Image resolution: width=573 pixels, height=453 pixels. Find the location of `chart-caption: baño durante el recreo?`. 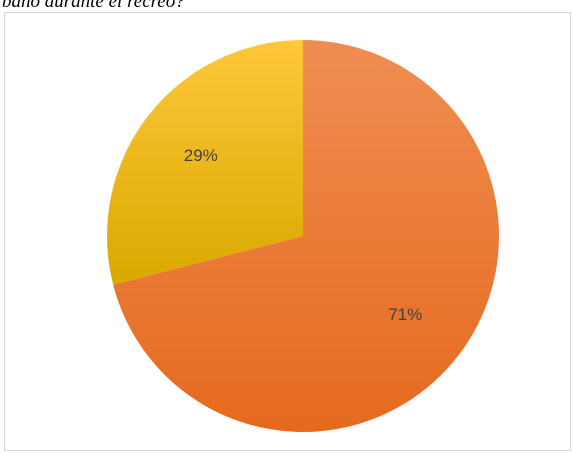

chart-caption: baño durante el recreo? is located at coordinates (93, 6).